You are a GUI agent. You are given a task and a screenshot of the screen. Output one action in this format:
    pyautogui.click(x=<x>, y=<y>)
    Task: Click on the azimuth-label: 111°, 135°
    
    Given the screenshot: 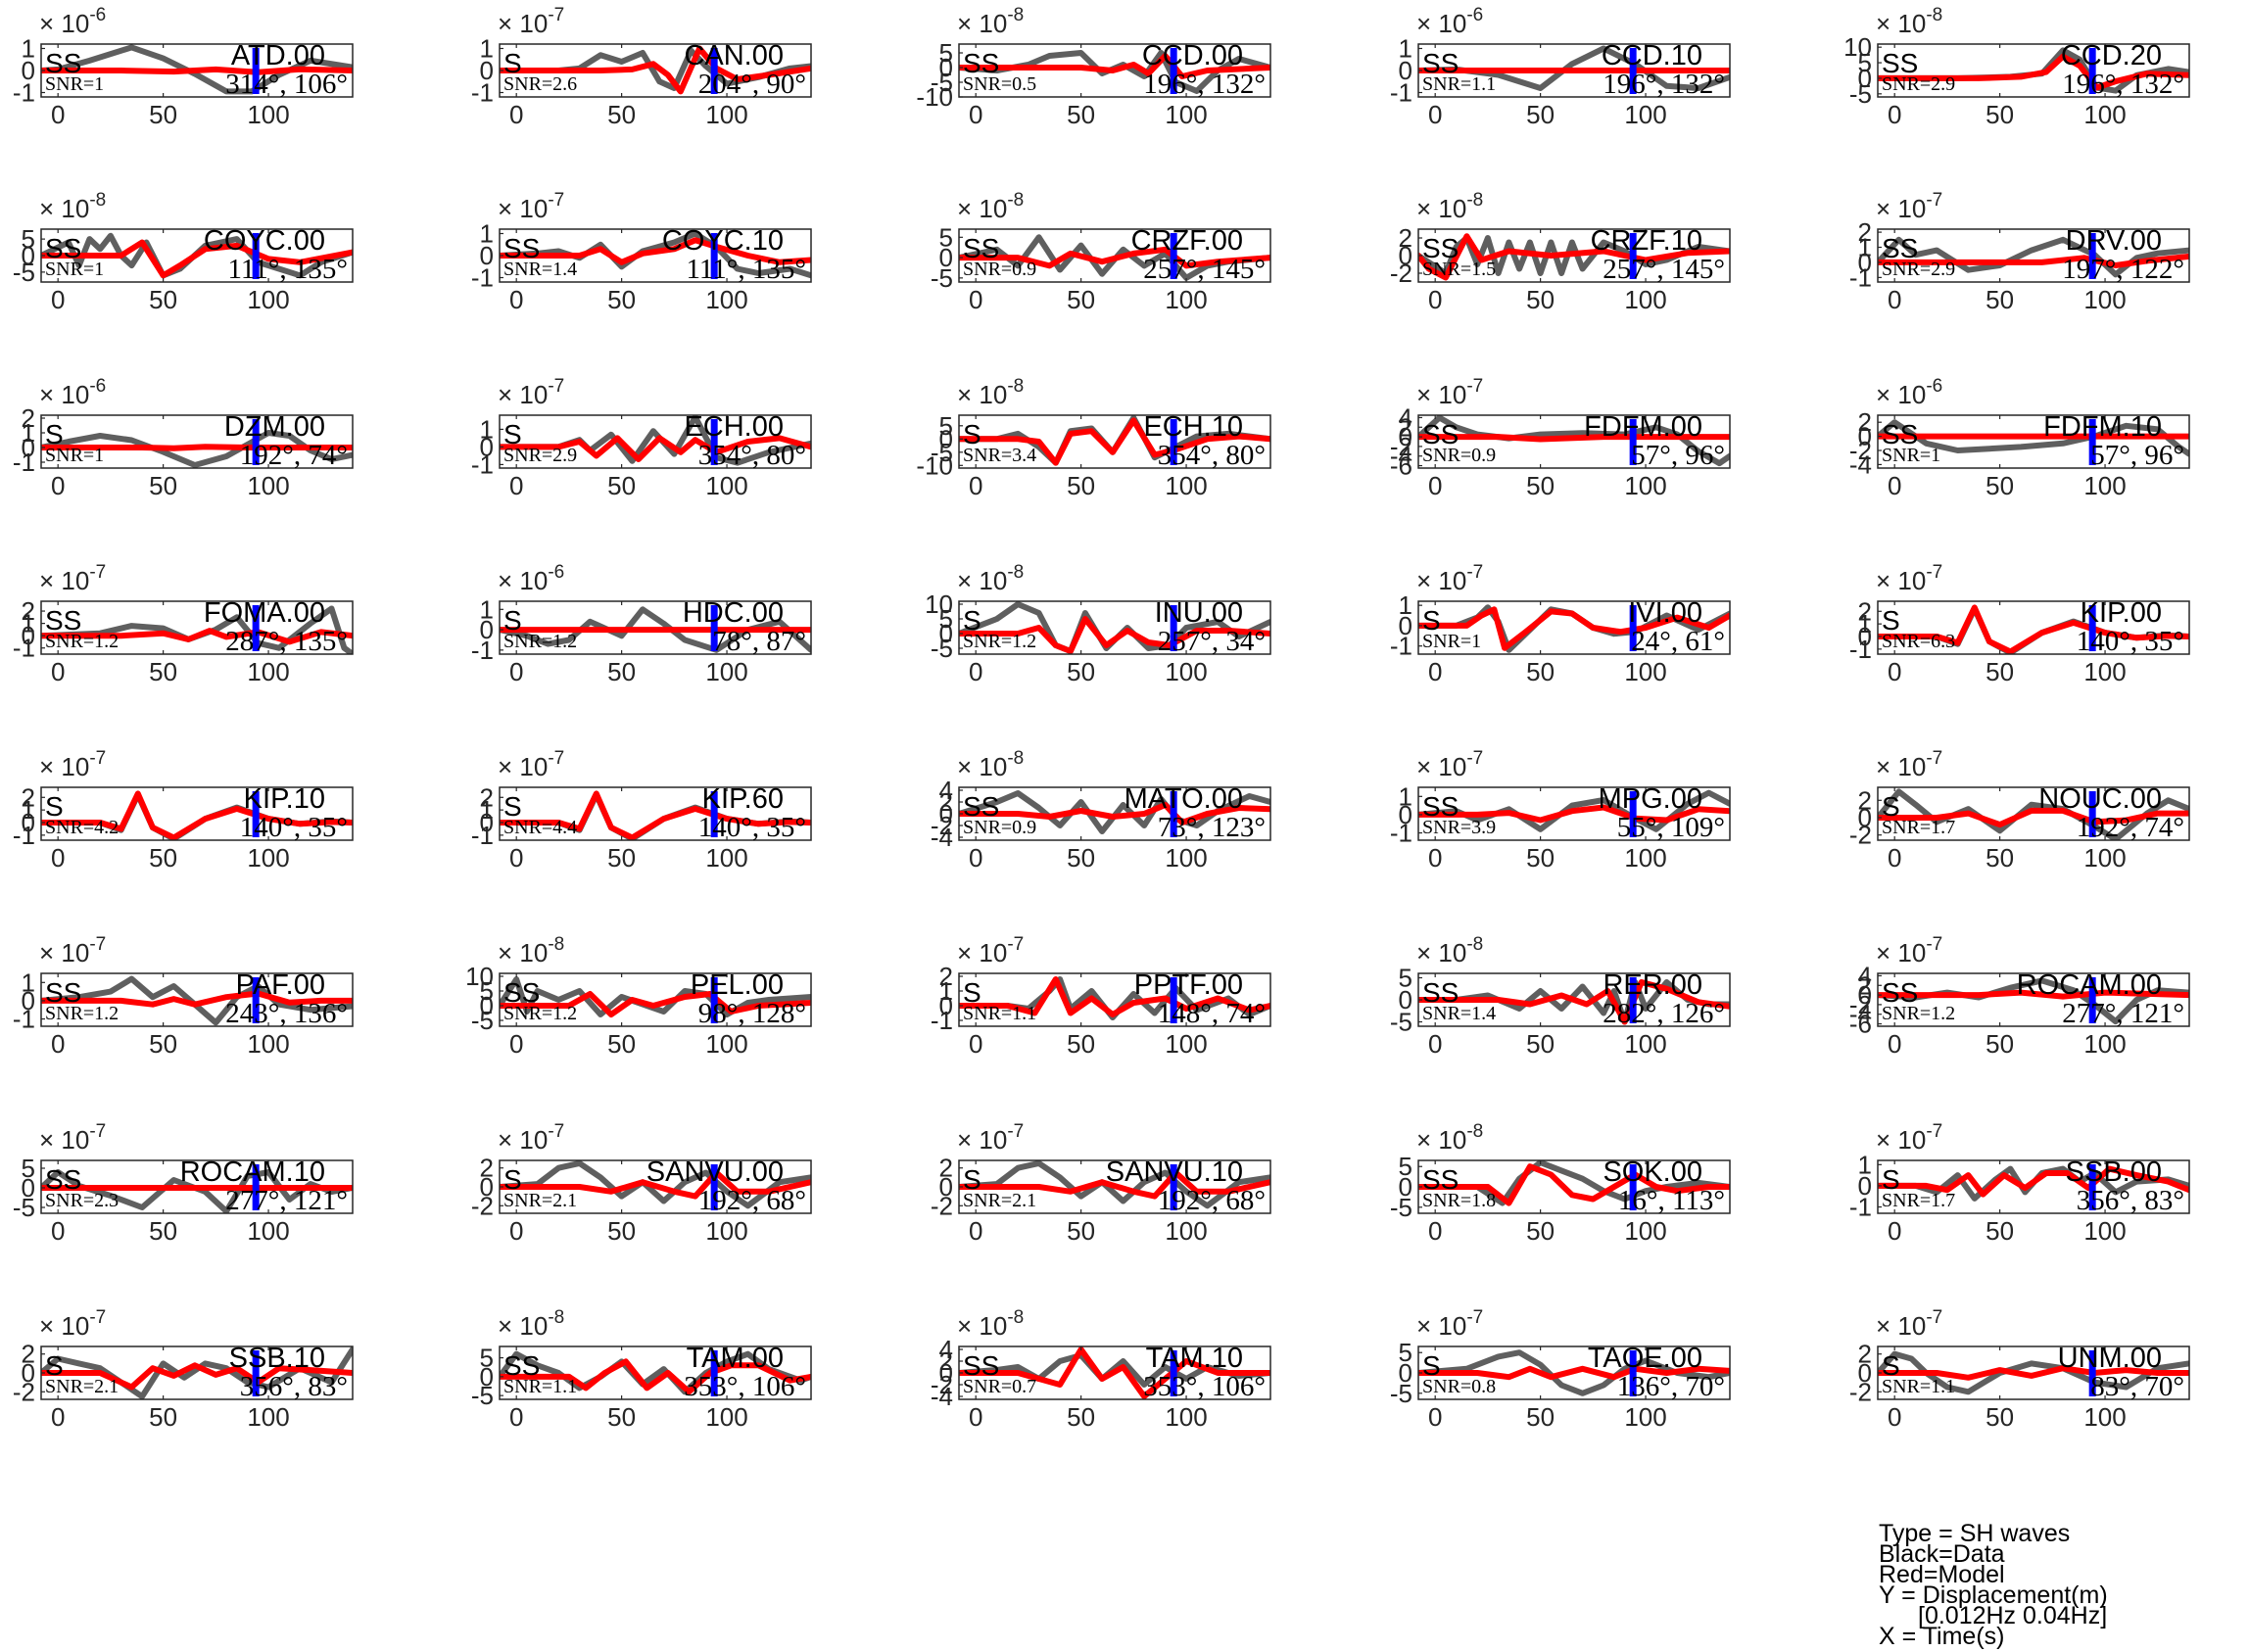 What is the action you would take?
    pyautogui.click(x=288, y=269)
    